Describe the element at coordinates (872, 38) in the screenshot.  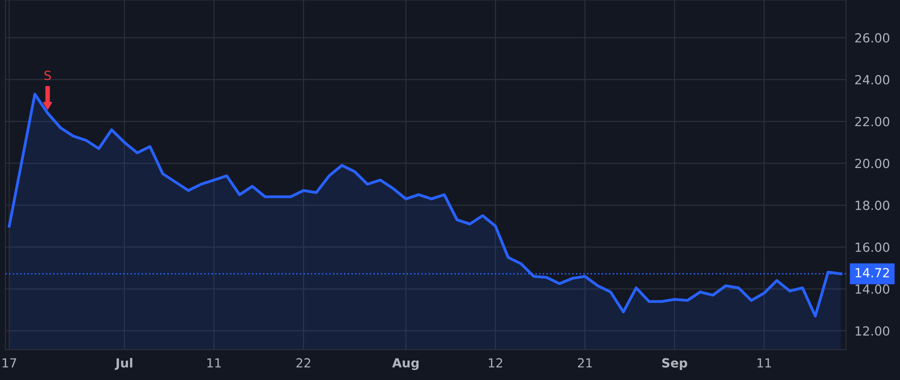
I see `y-tick-label: 26.00` at that location.